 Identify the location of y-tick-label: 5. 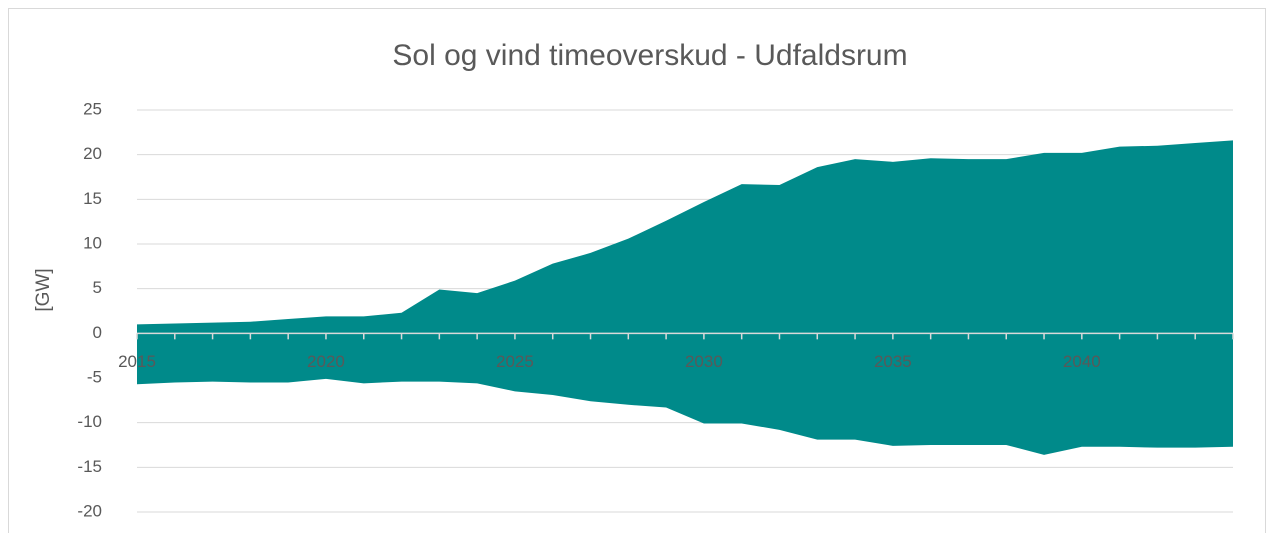
(97, 287).